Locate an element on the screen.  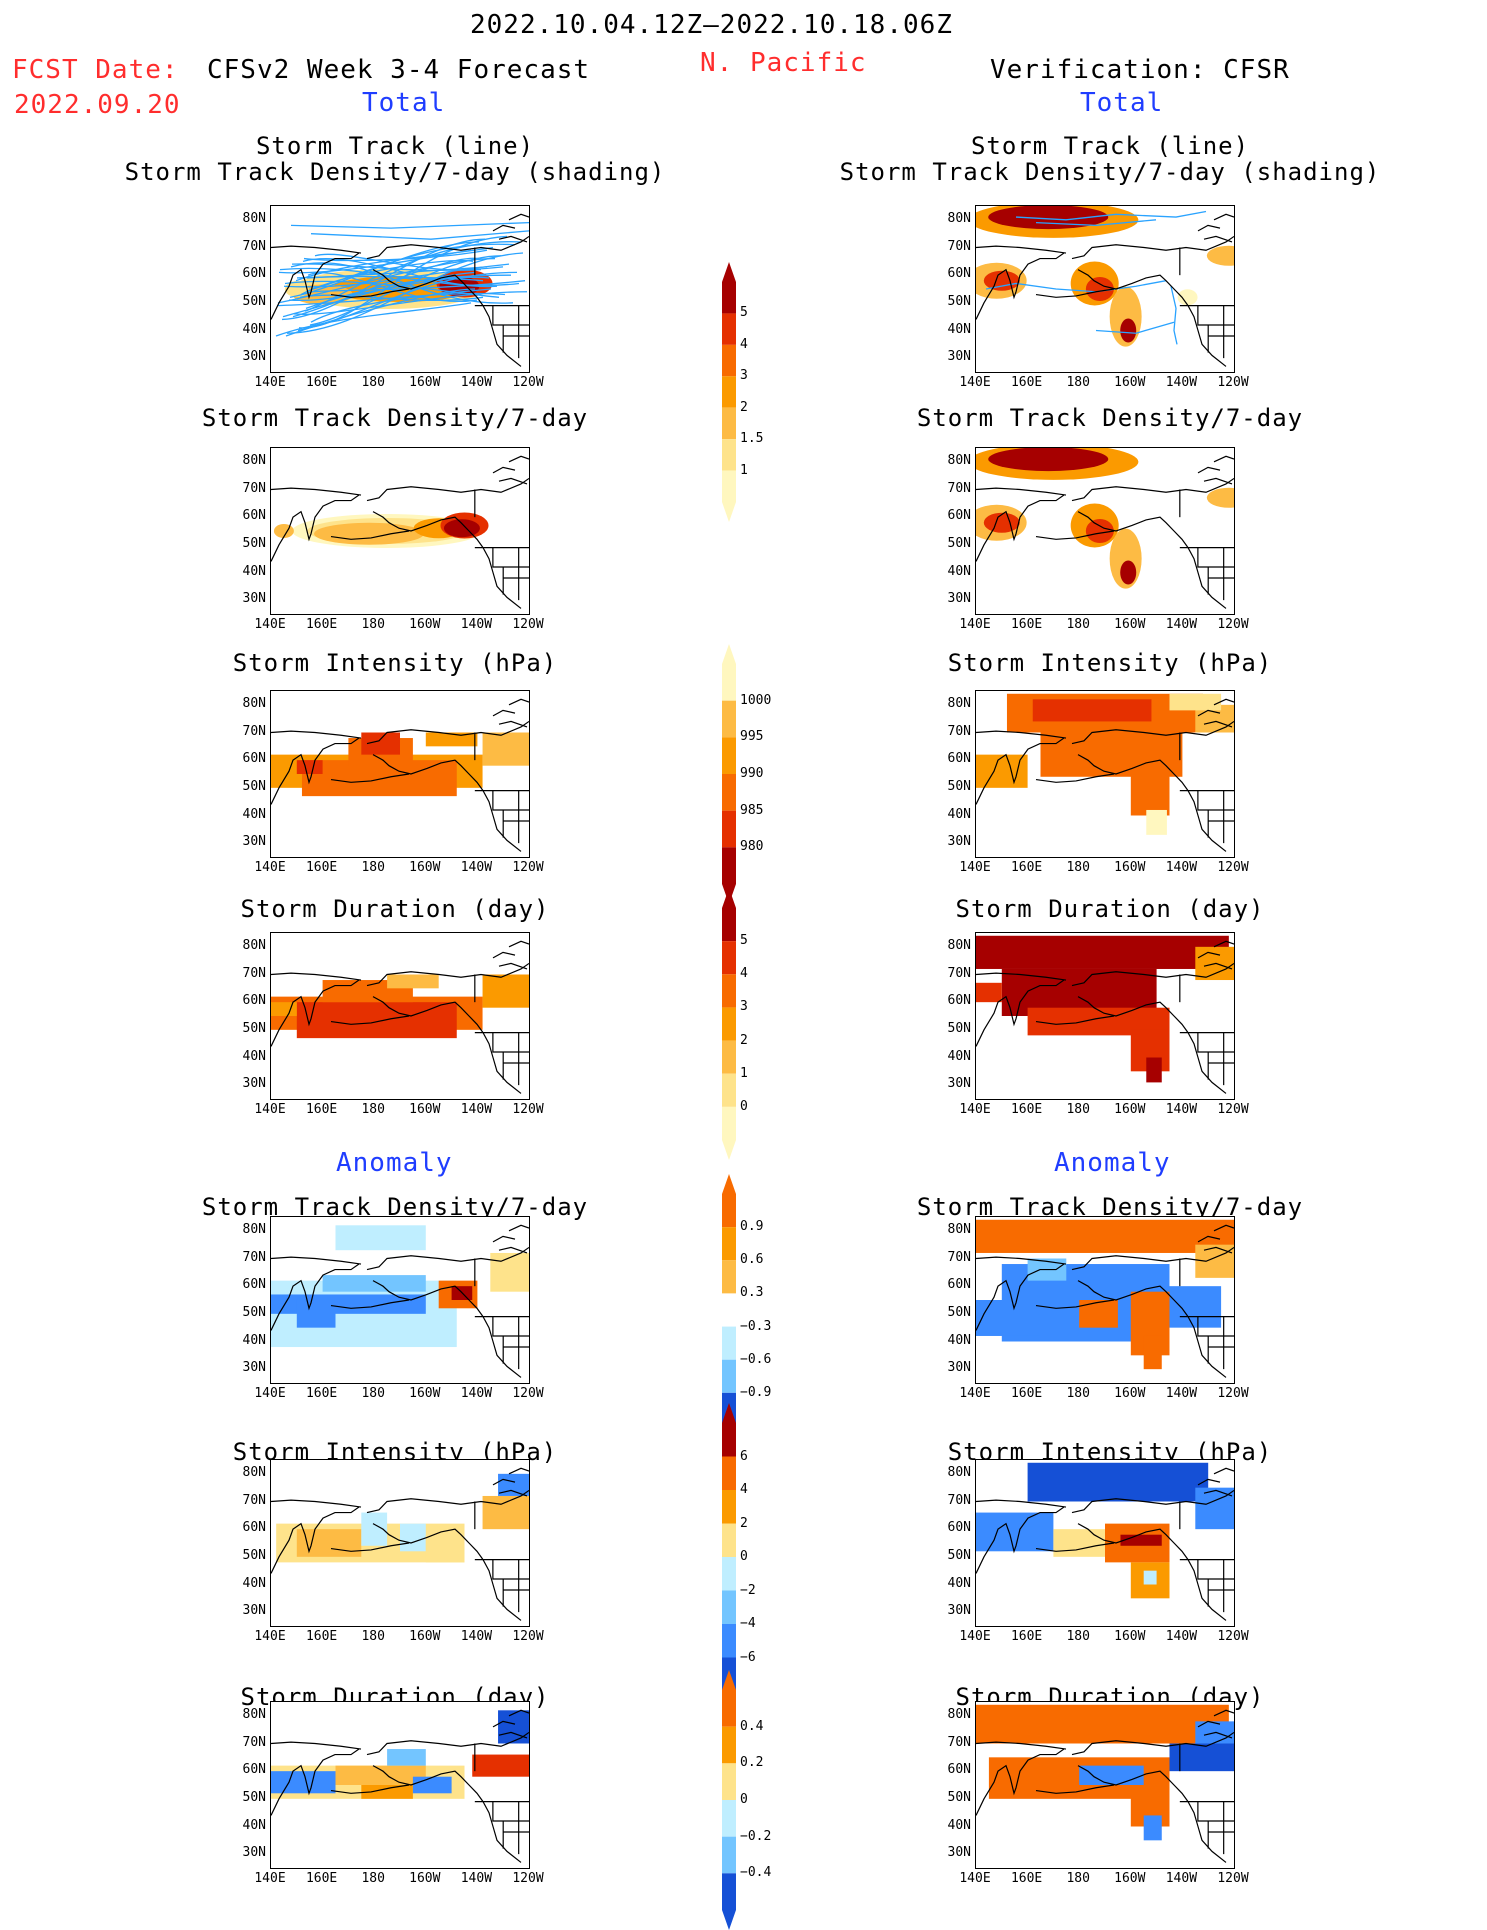
colorbar-label: −4 is located at coordinates (748, 1623).